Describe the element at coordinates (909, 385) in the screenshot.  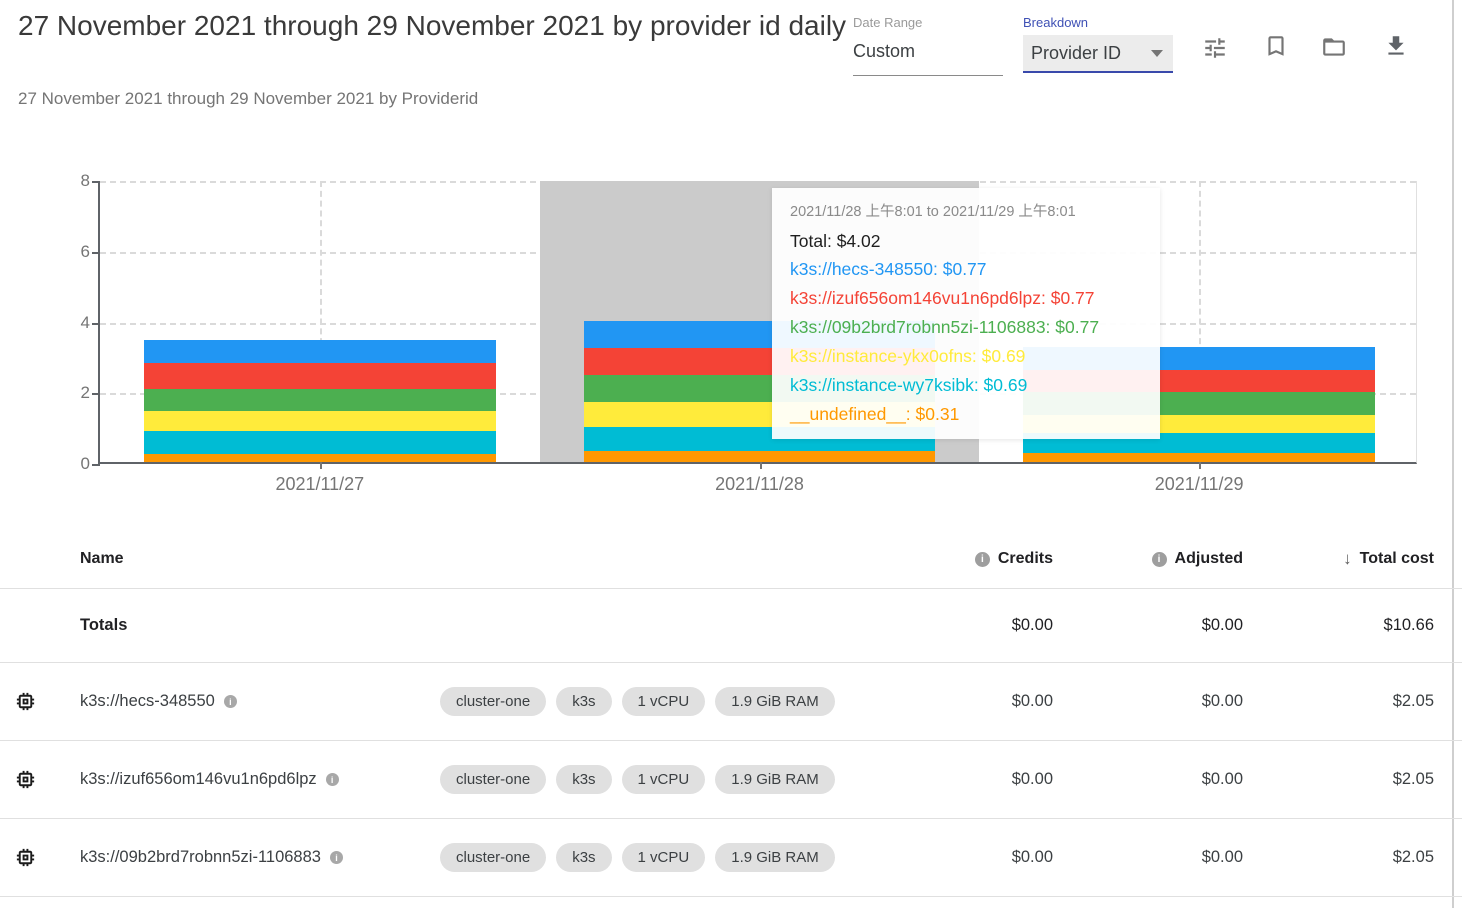
I see `tooltip-series-line: k3s://instance-wy7ksibk: $0.69` at that location.